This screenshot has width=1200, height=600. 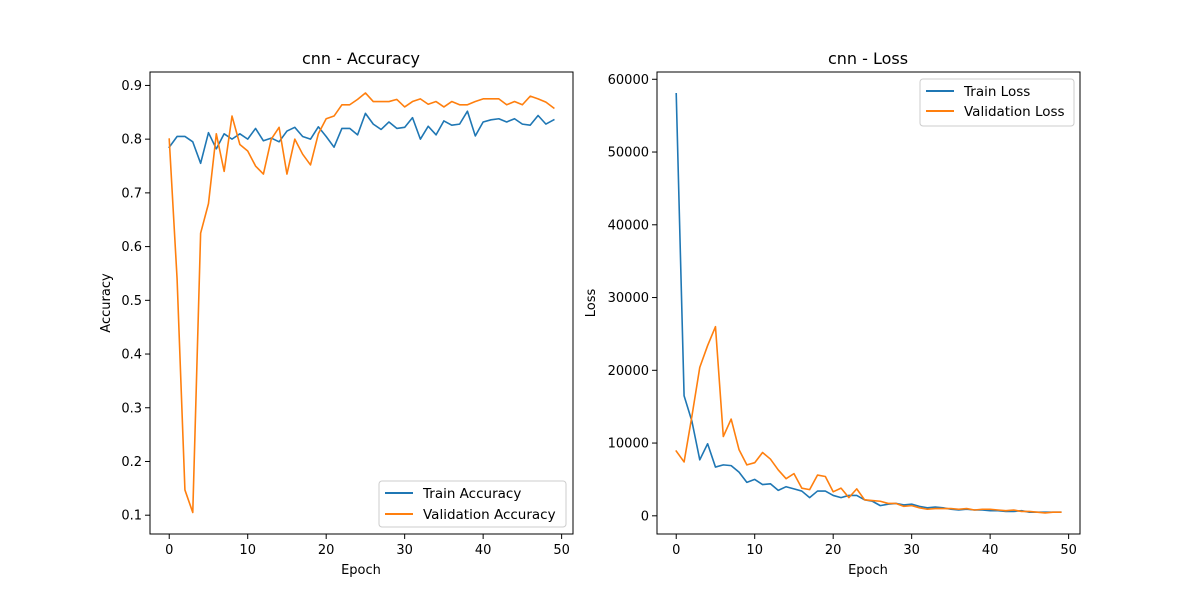 What do you see at coordinates (1068, 550) in the screenshot?
I see `loss-x-tick-label: 50` at bounding box center [1068, 550].